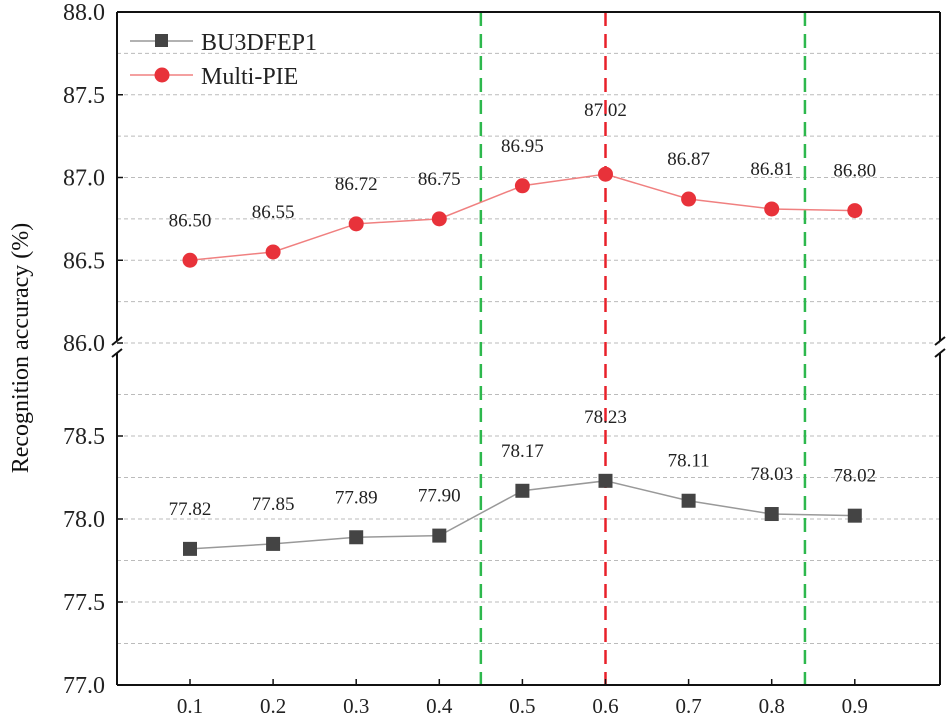 Image resolution: width=950 pixels, height=726 pixels. Describe the element at coordinates (688, 706) in the screenshot. I see `x-tick-label: 0.7` at that location.